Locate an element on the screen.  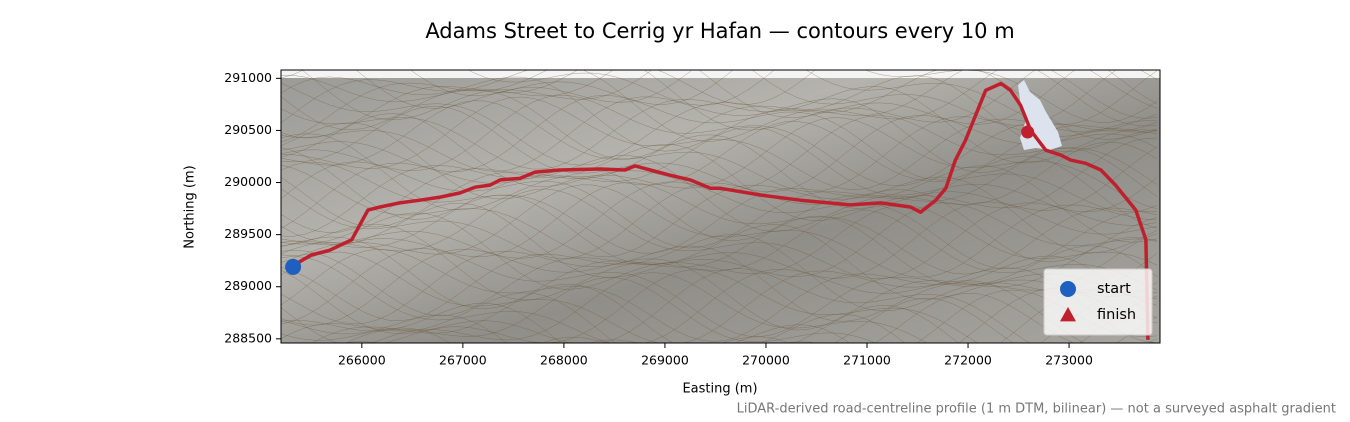
x-tick-label: 271000 is located at coordinates (867, 360).